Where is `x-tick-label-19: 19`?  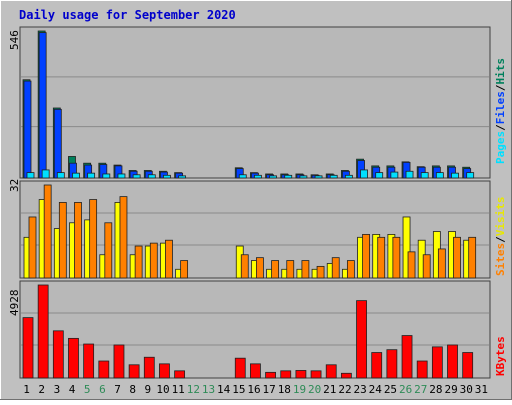 x-tick-label-19: 19 is located at coordinates (299, 389).